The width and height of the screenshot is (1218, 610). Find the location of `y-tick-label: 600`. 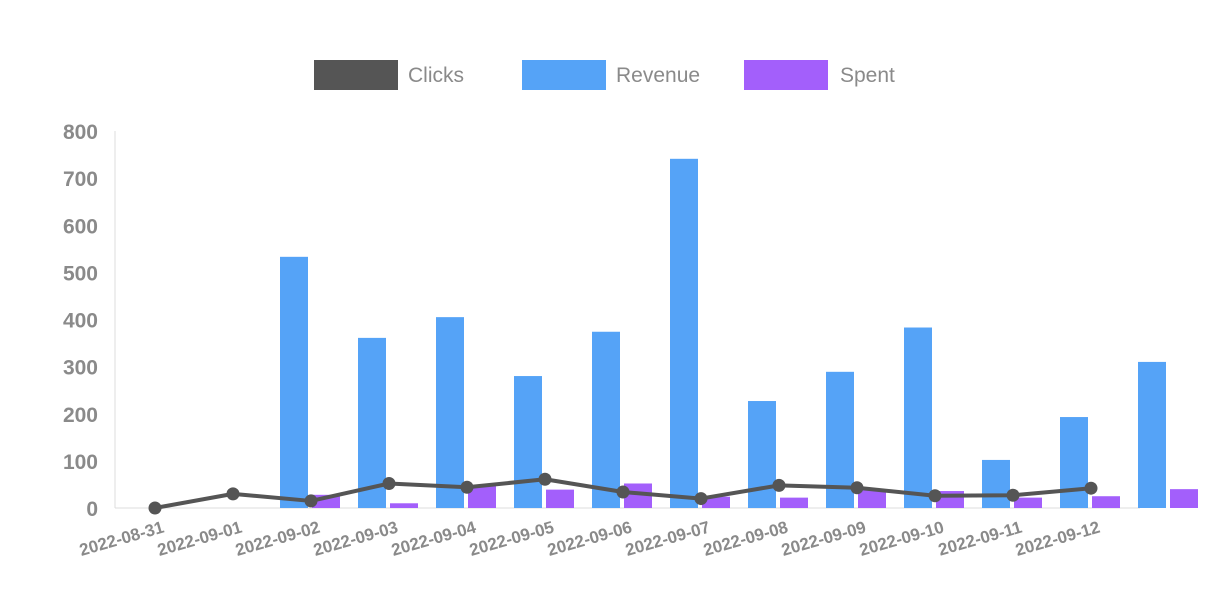

y-tick-label: 600 is located at coordinates (80, 226).